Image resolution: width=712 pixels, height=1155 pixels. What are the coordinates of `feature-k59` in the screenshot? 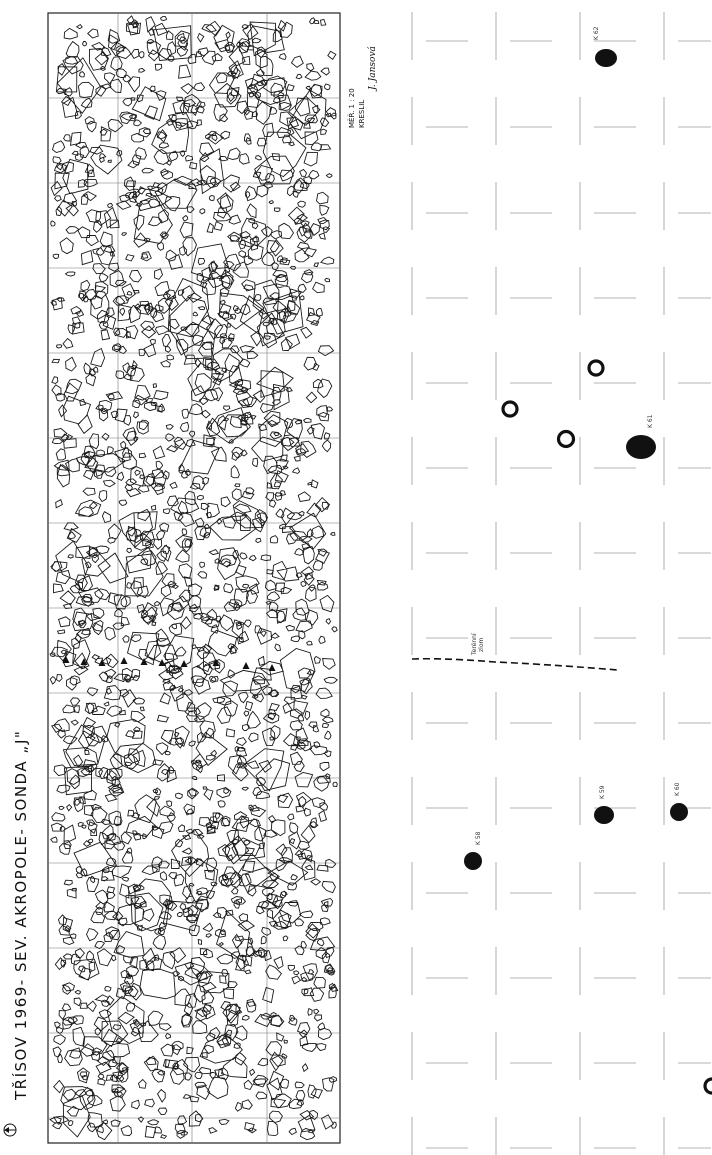 It's located at (604, 815).